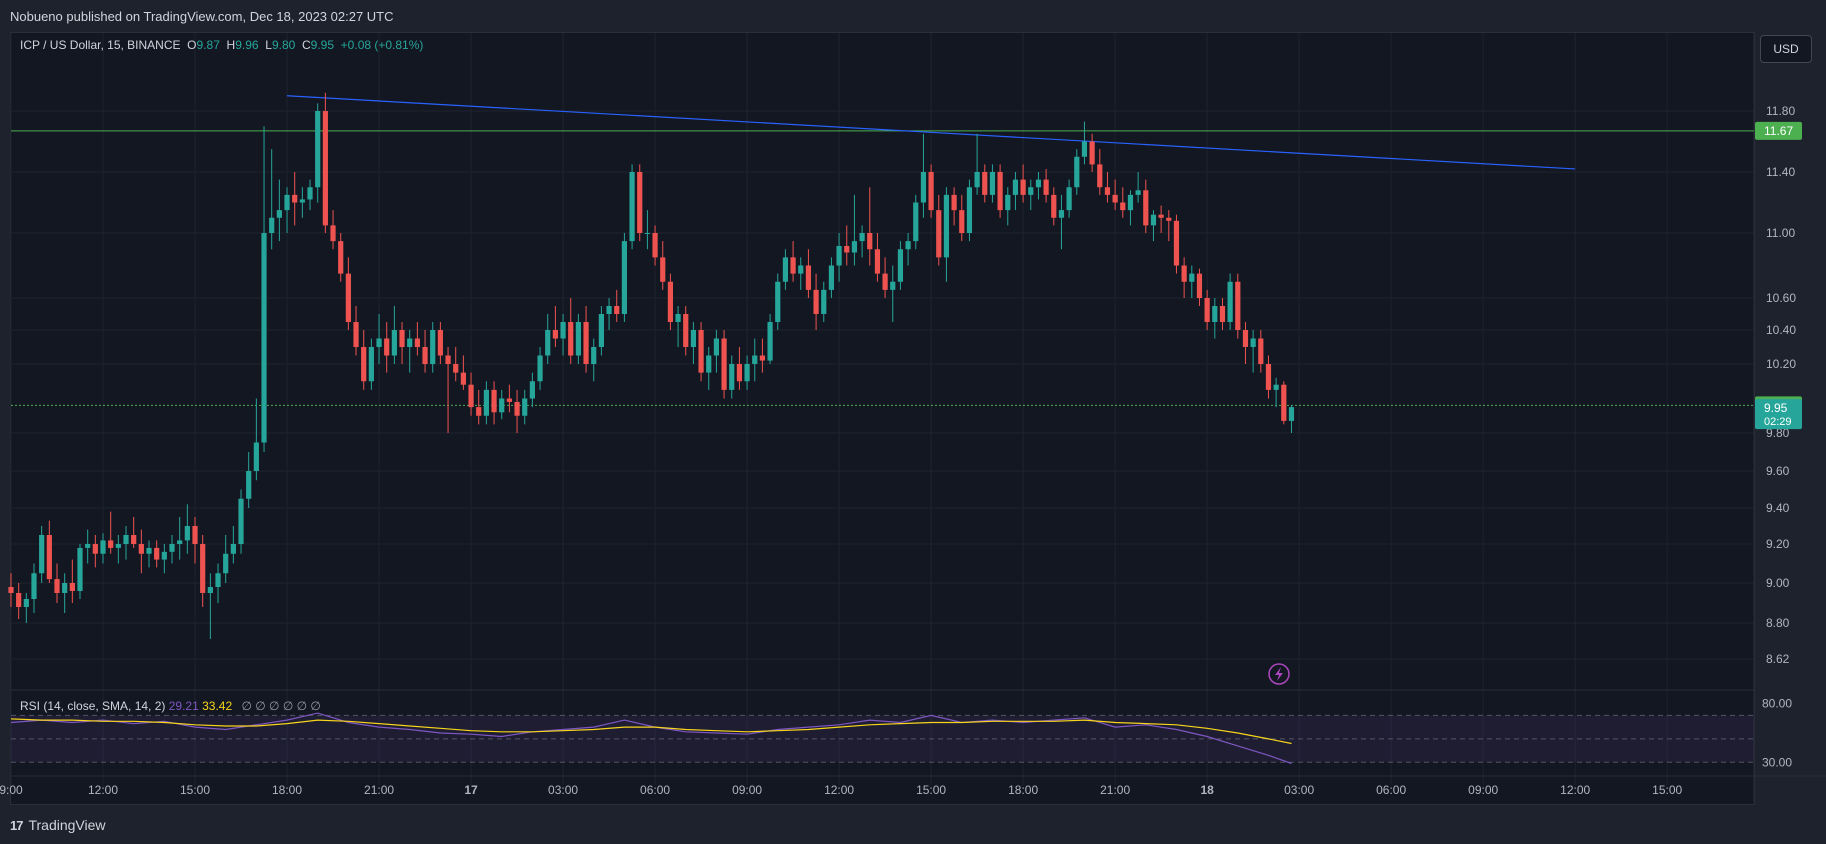 The image size is (1826, 844). Describe the element at coordinates (1778, 130) in the screenshot. I see `price-badge: 11.67` at that location.